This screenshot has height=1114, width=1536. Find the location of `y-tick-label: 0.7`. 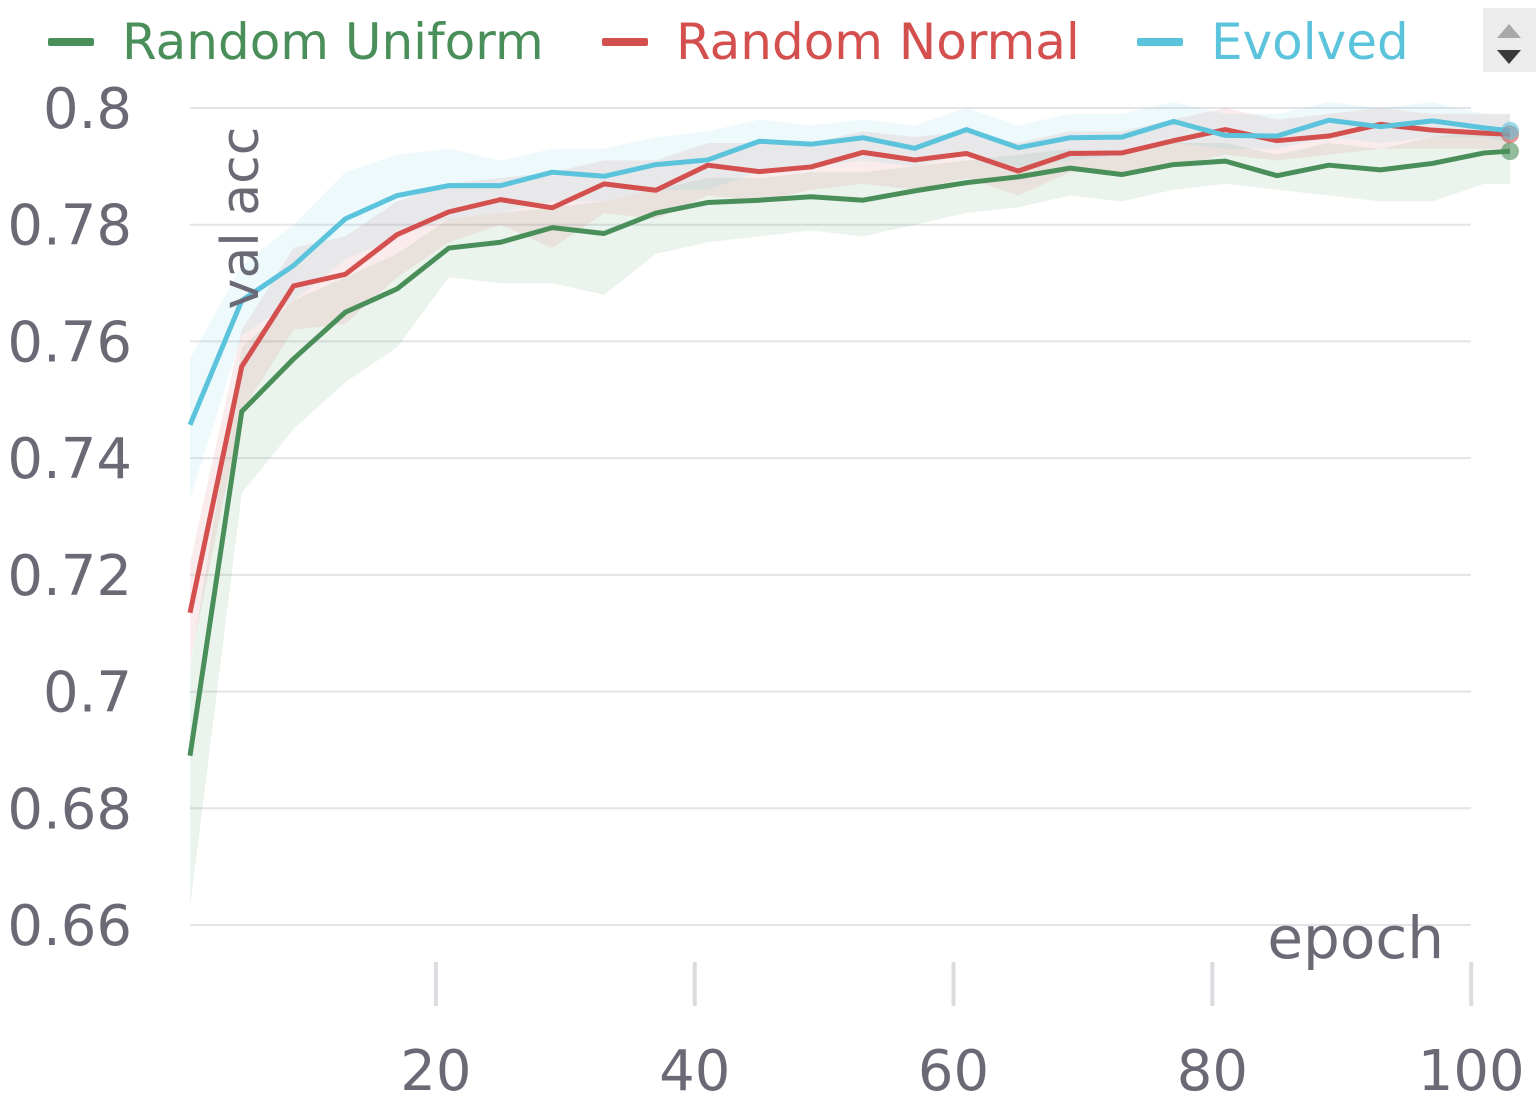

y-tick-label: 0.7 is located at coordinates (87, 693).